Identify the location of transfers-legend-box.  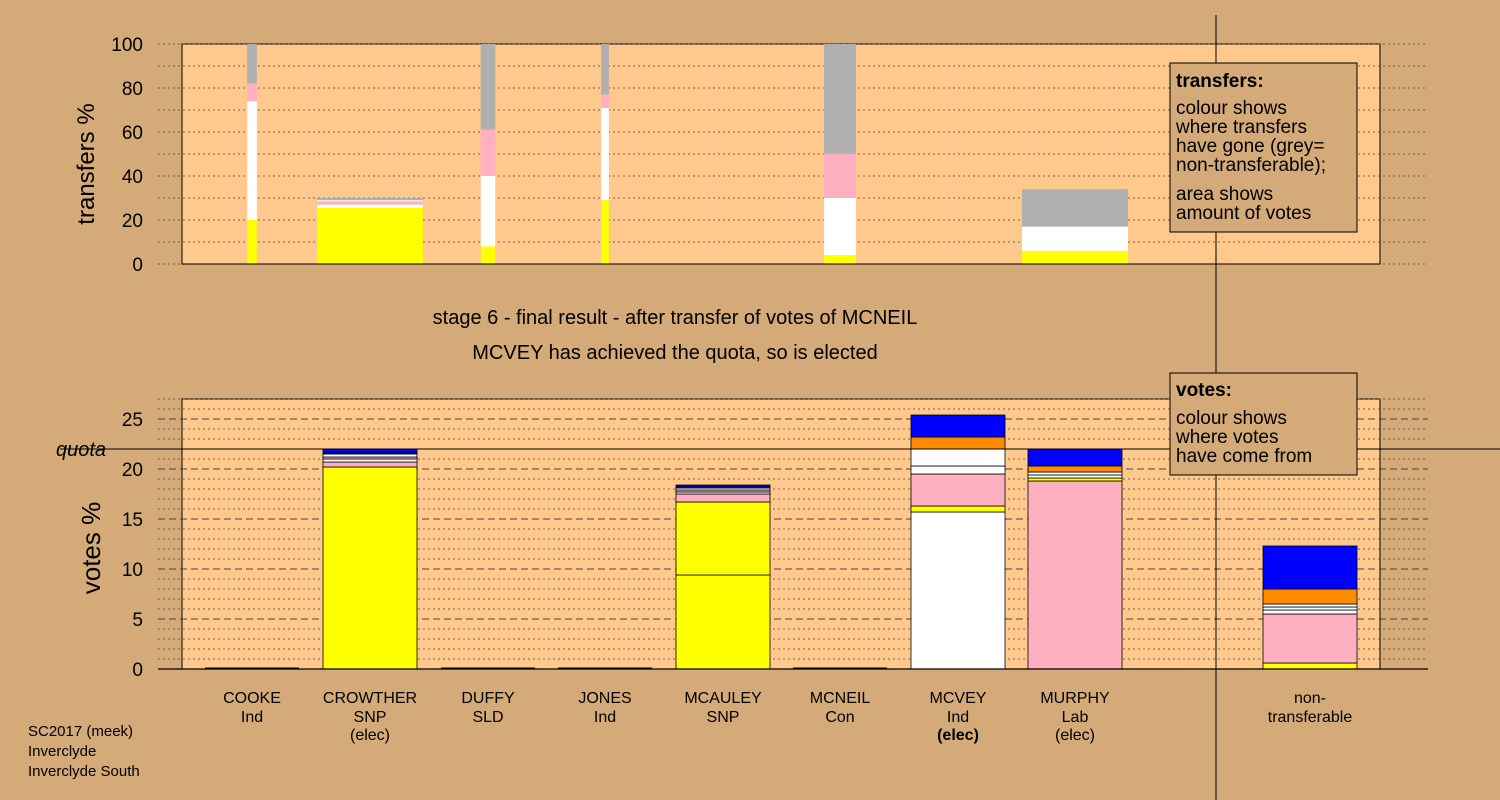
(1263, 147).